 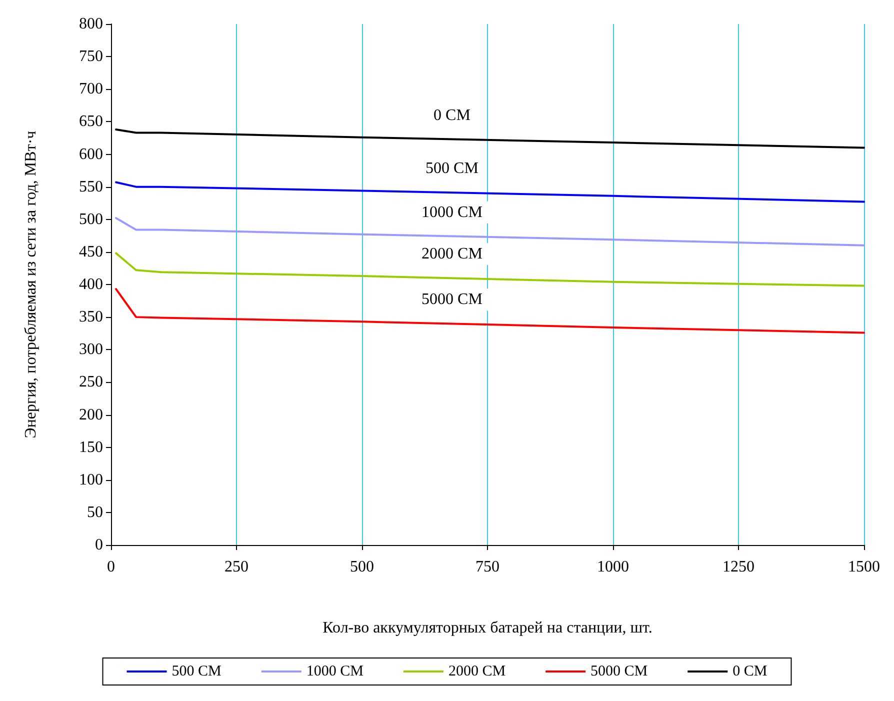 What do you see at coordinates (335, 672) in the screenshot?
I see `legend-label: 1000 СМ` at bounding box center [335, 672].